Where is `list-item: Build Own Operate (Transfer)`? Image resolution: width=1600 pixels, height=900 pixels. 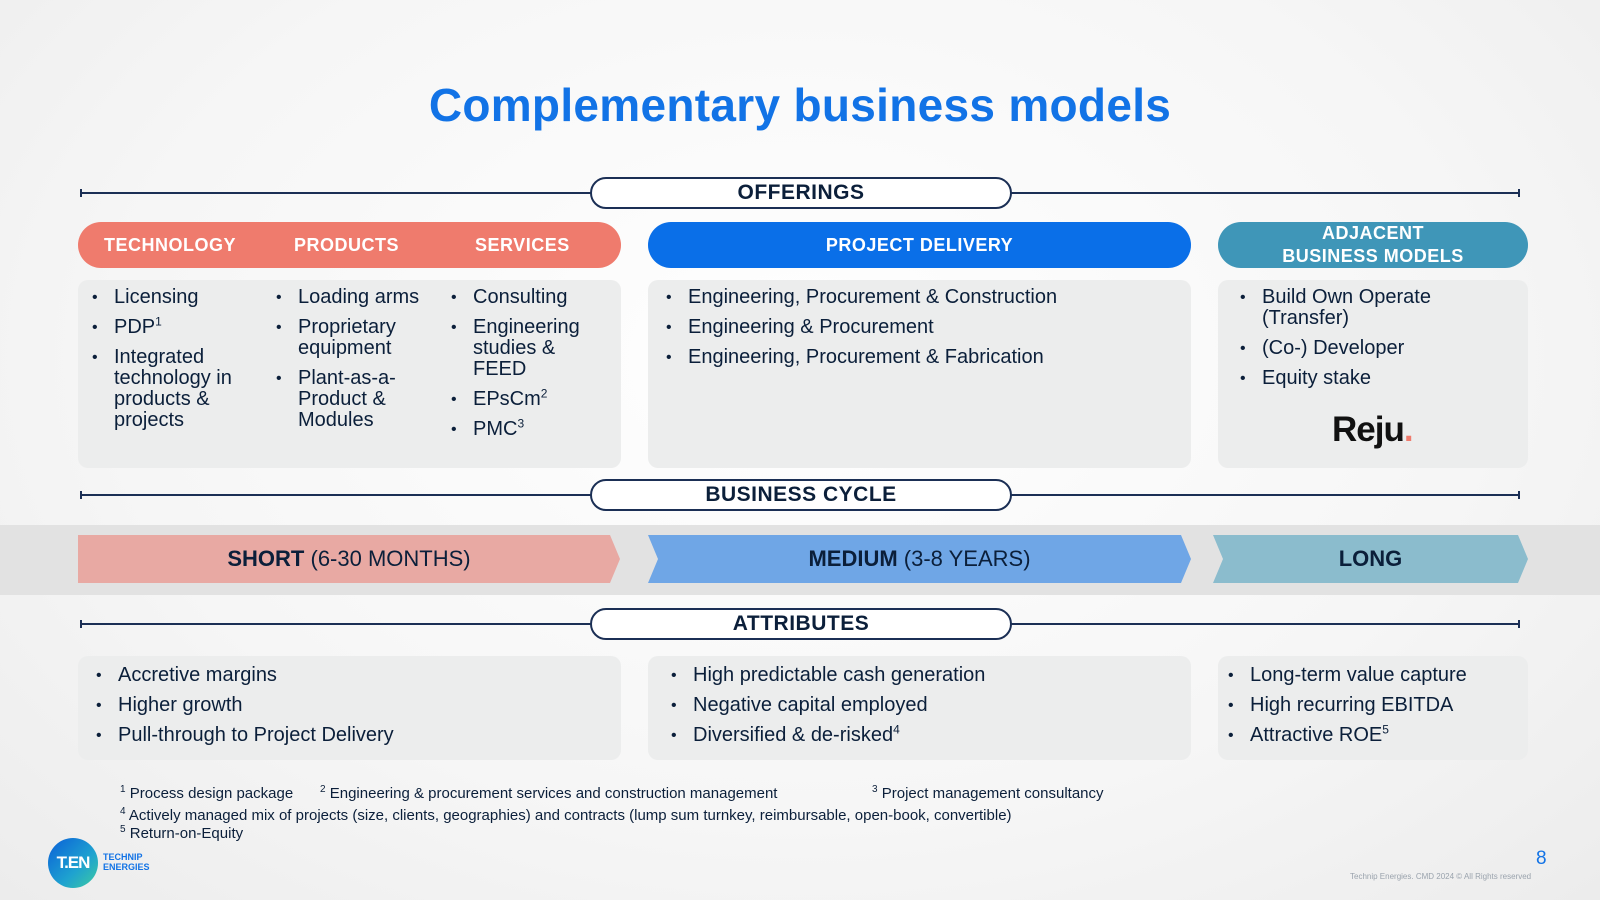 list-item: Build Own Operate (Transfer) is located at coordinates (1373, 308).